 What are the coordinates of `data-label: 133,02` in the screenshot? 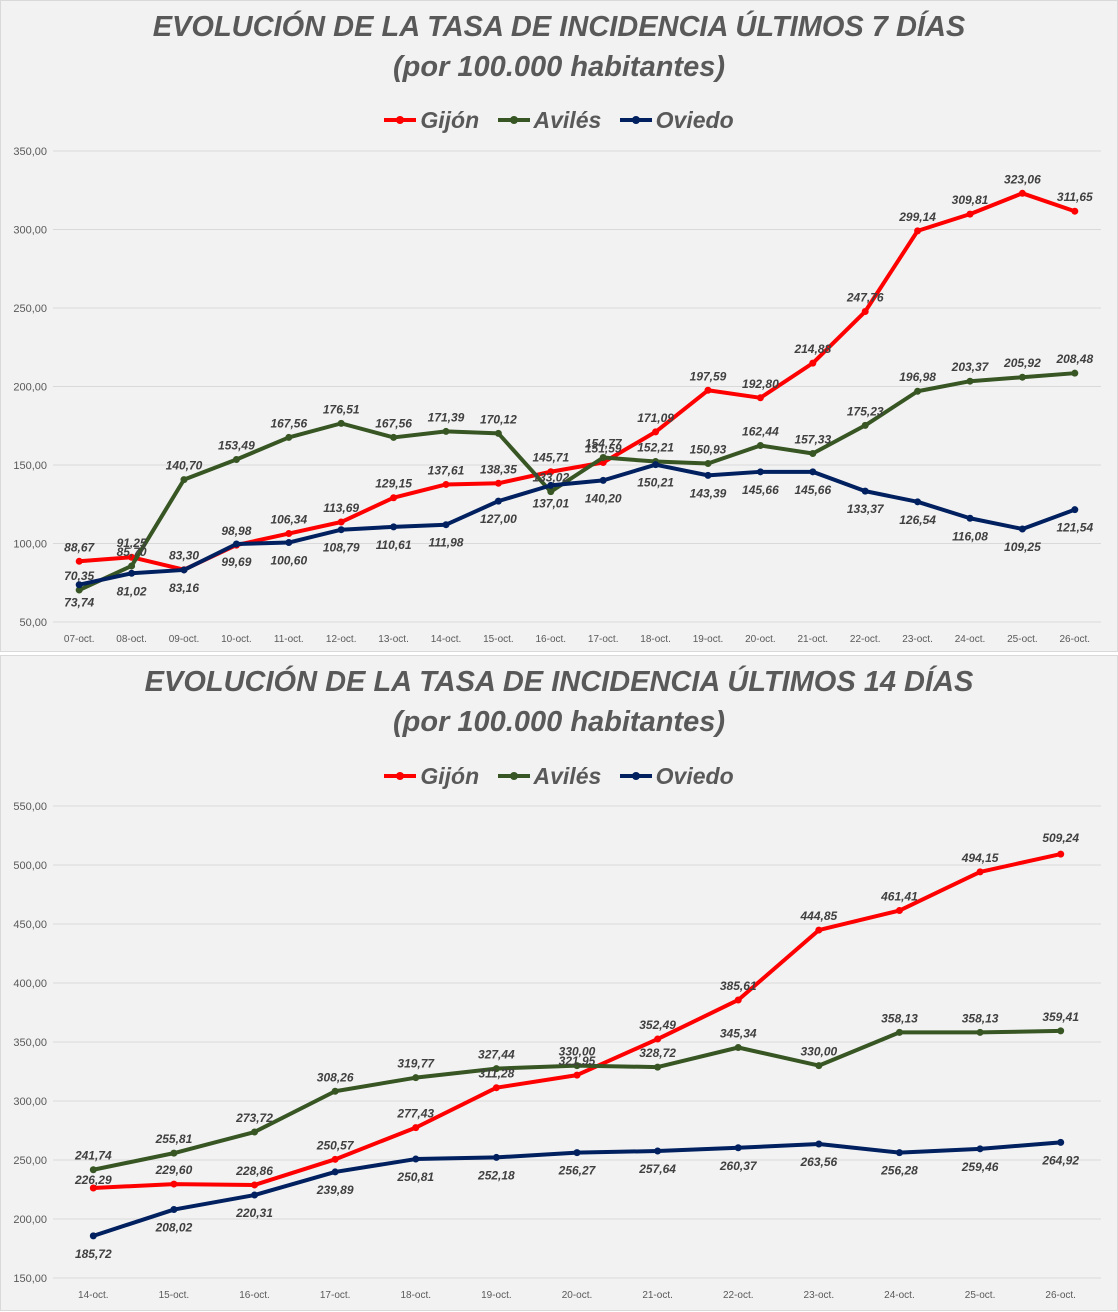 It's located at (550, 478).